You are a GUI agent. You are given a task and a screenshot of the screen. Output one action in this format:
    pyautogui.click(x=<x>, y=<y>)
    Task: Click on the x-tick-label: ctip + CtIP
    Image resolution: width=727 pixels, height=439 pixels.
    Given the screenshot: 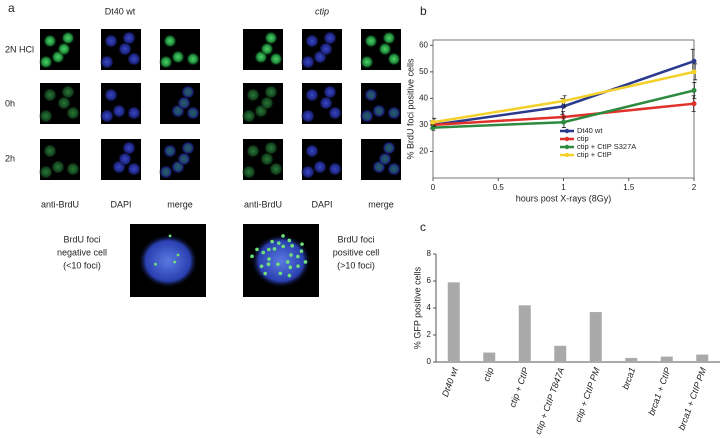 What is the action you would take?
    pyautogui.click(x=519, y=387)
    